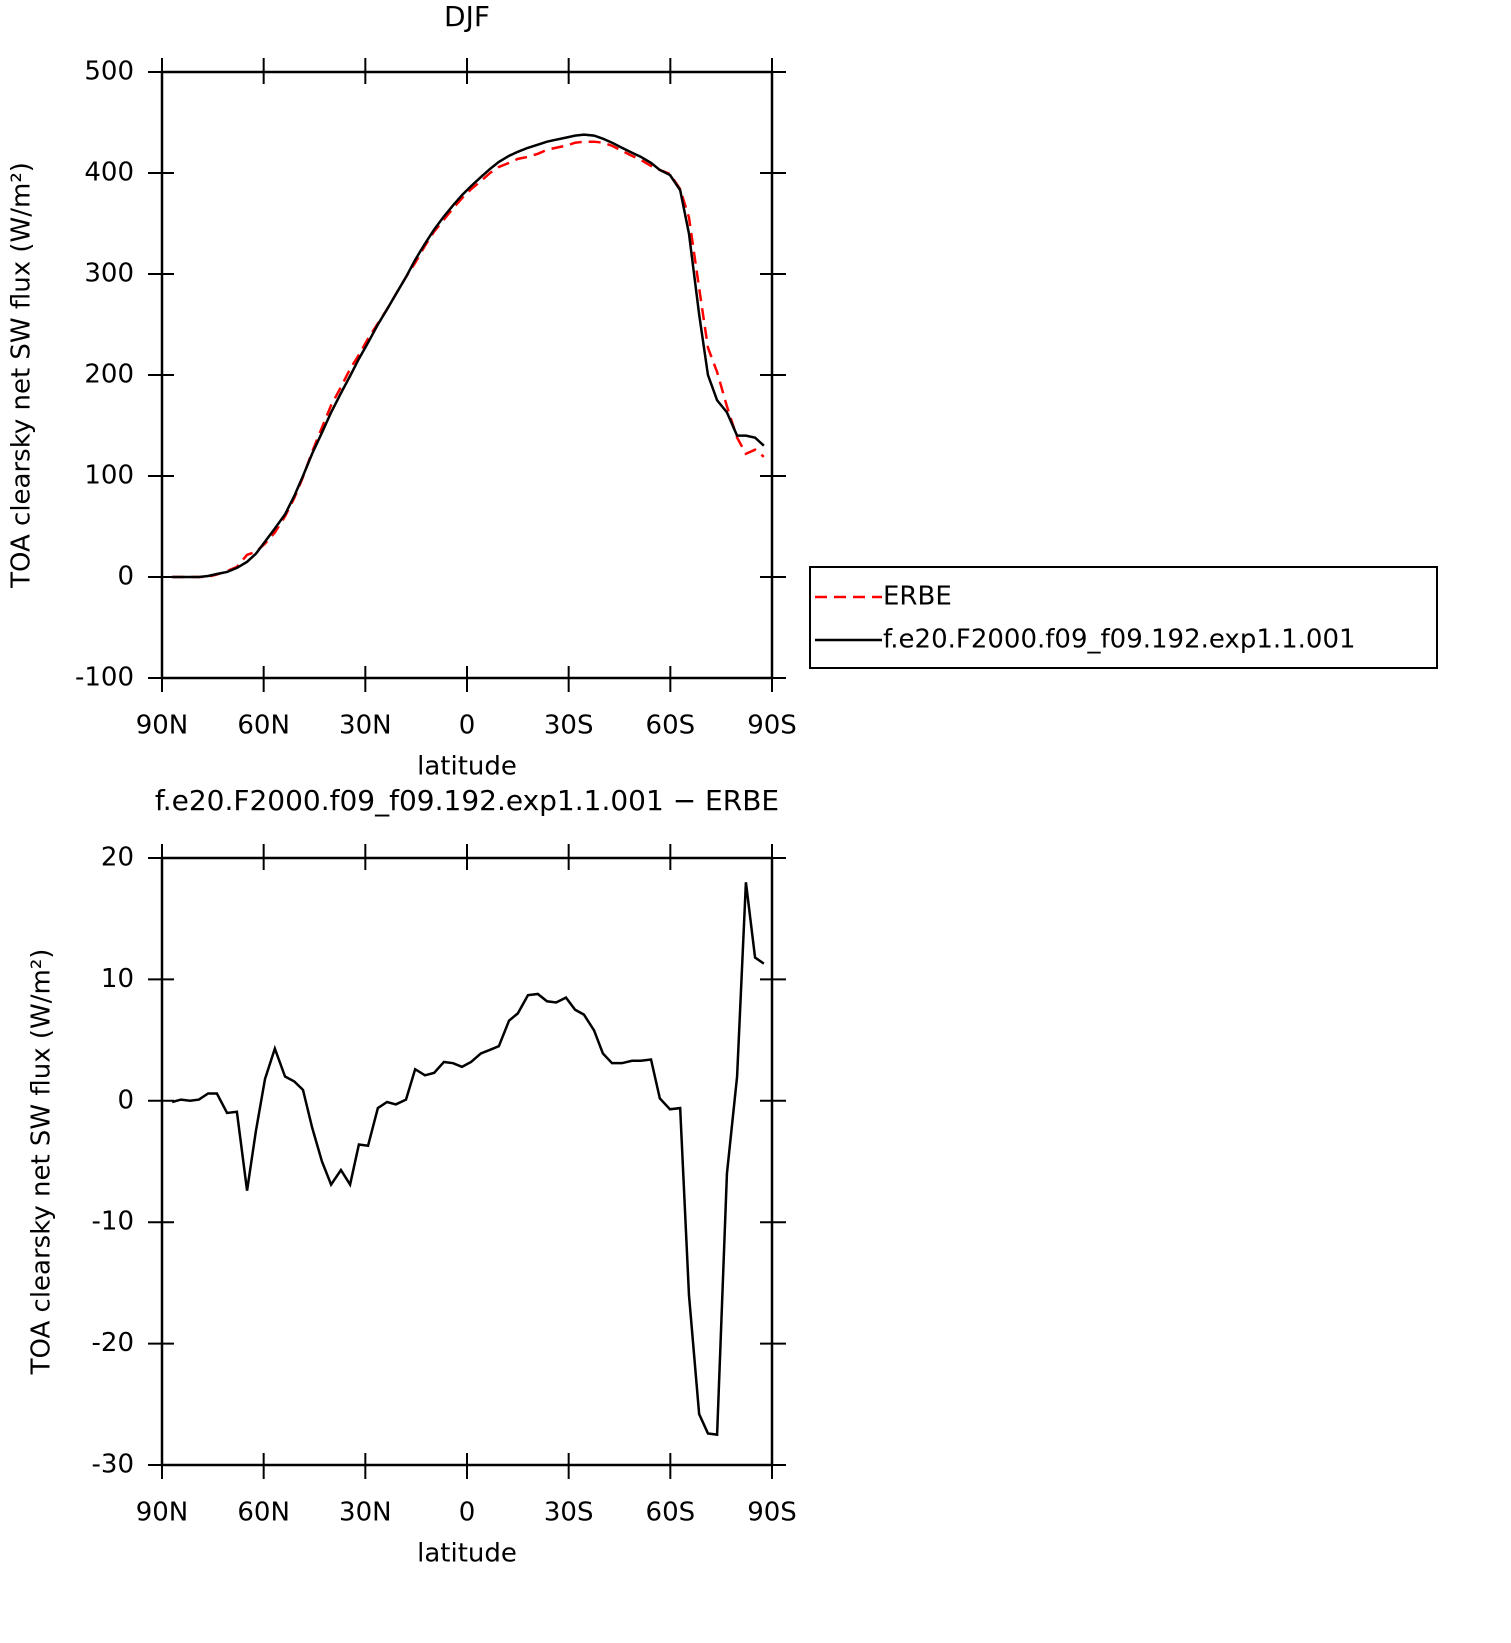  I want to click on y-tick-label: 20, so click(117, 858).